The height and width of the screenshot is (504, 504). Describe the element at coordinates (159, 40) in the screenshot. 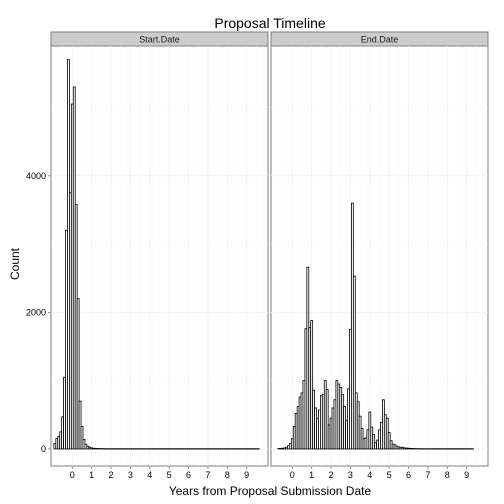

I see `facet-strip-label: Start.Date` at that location.